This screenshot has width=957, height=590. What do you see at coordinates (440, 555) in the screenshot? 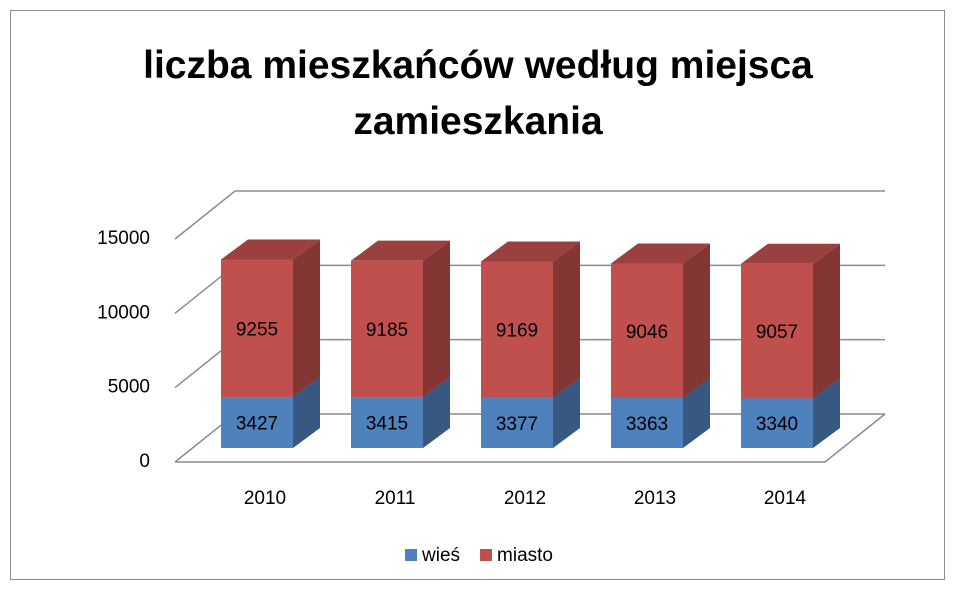
I see `legend-label: wieś` at bounding box center [440, 555].